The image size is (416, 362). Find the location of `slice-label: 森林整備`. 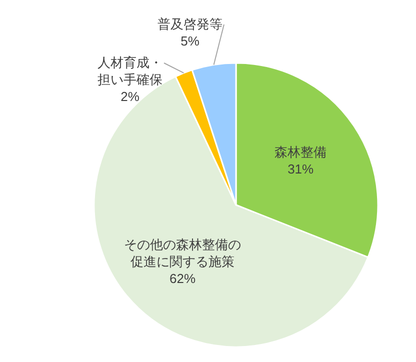

slice-label: 森林整備 is located at coordinates (300, 152).